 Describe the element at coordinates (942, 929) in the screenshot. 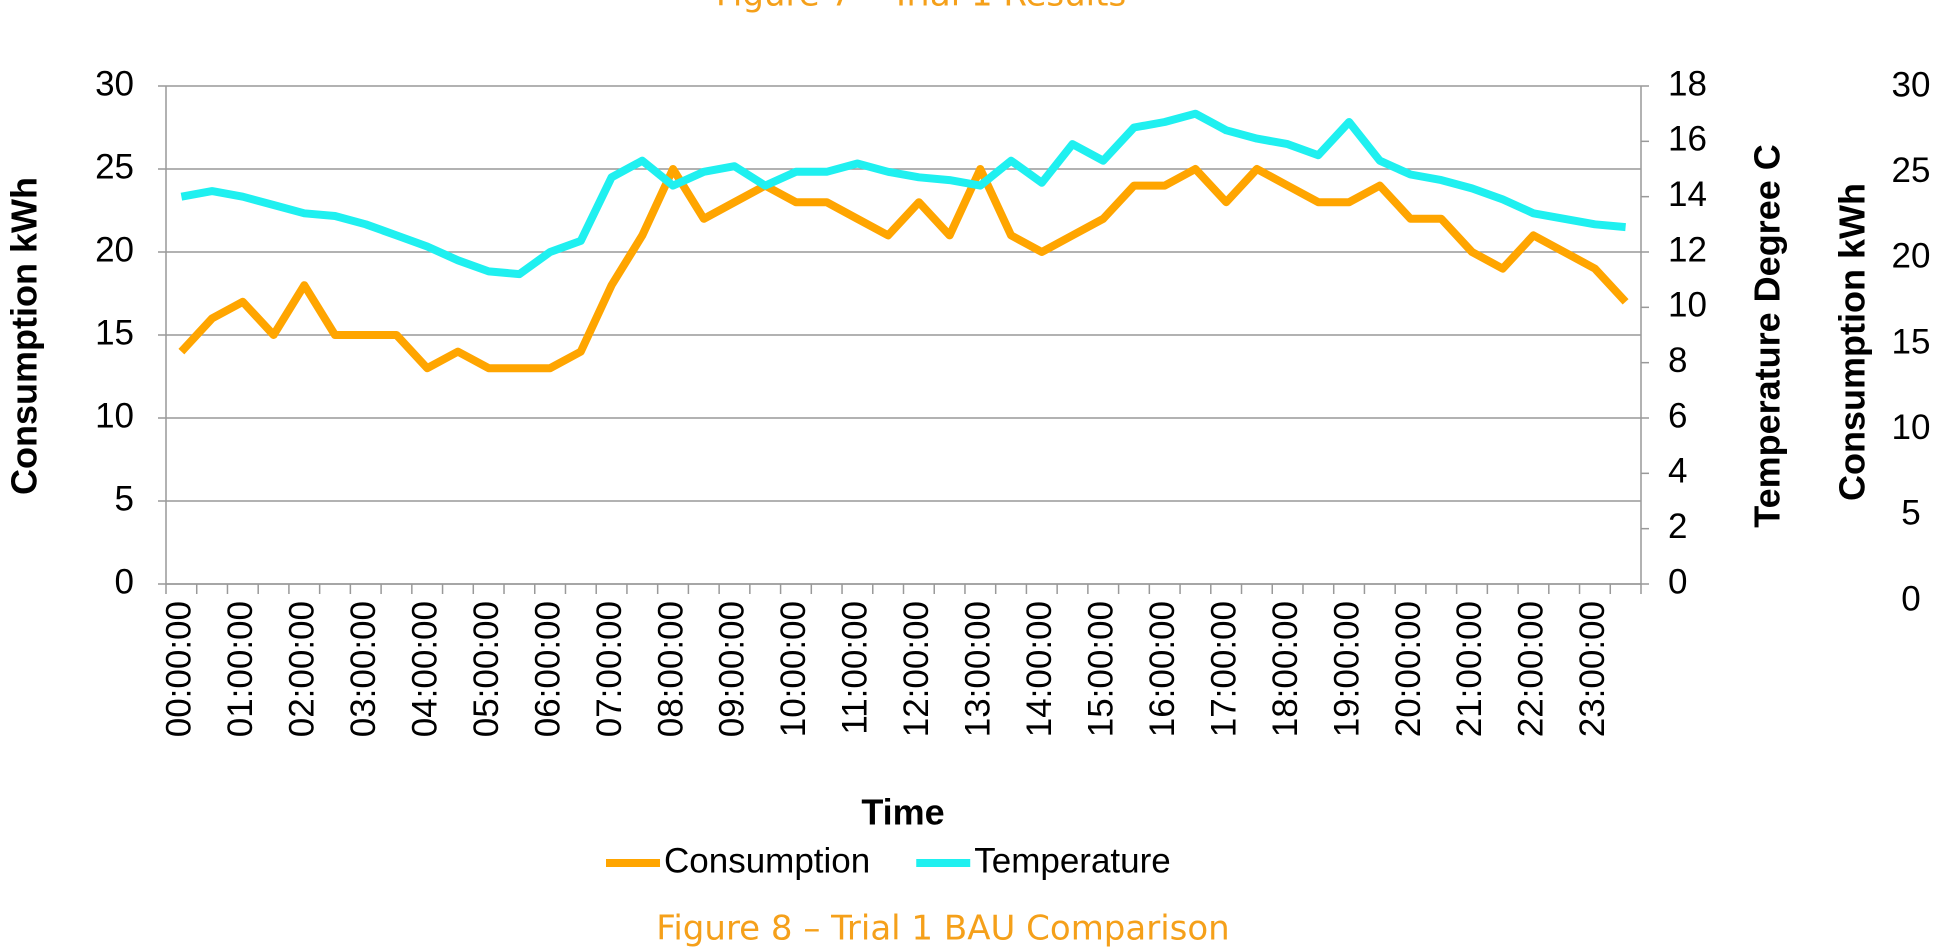

I see `caption: Figure 8 – Trial 1 BAU Comparison` at that location.